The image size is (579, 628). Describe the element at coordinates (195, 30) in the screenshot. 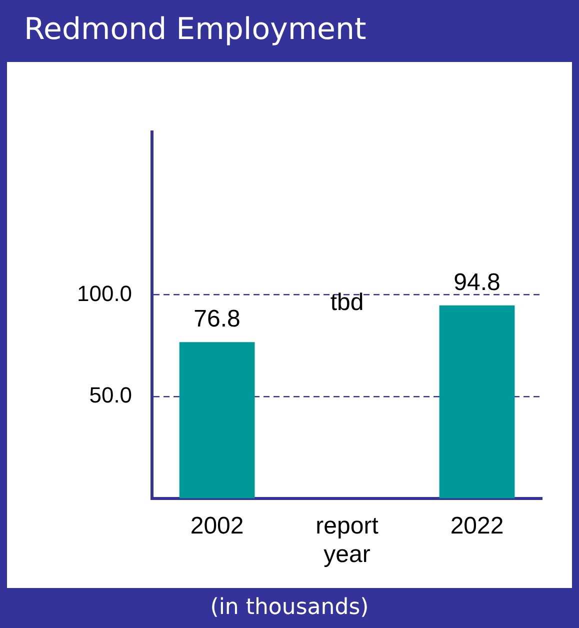

I see `chart-title: Redmond Employment` at that location.